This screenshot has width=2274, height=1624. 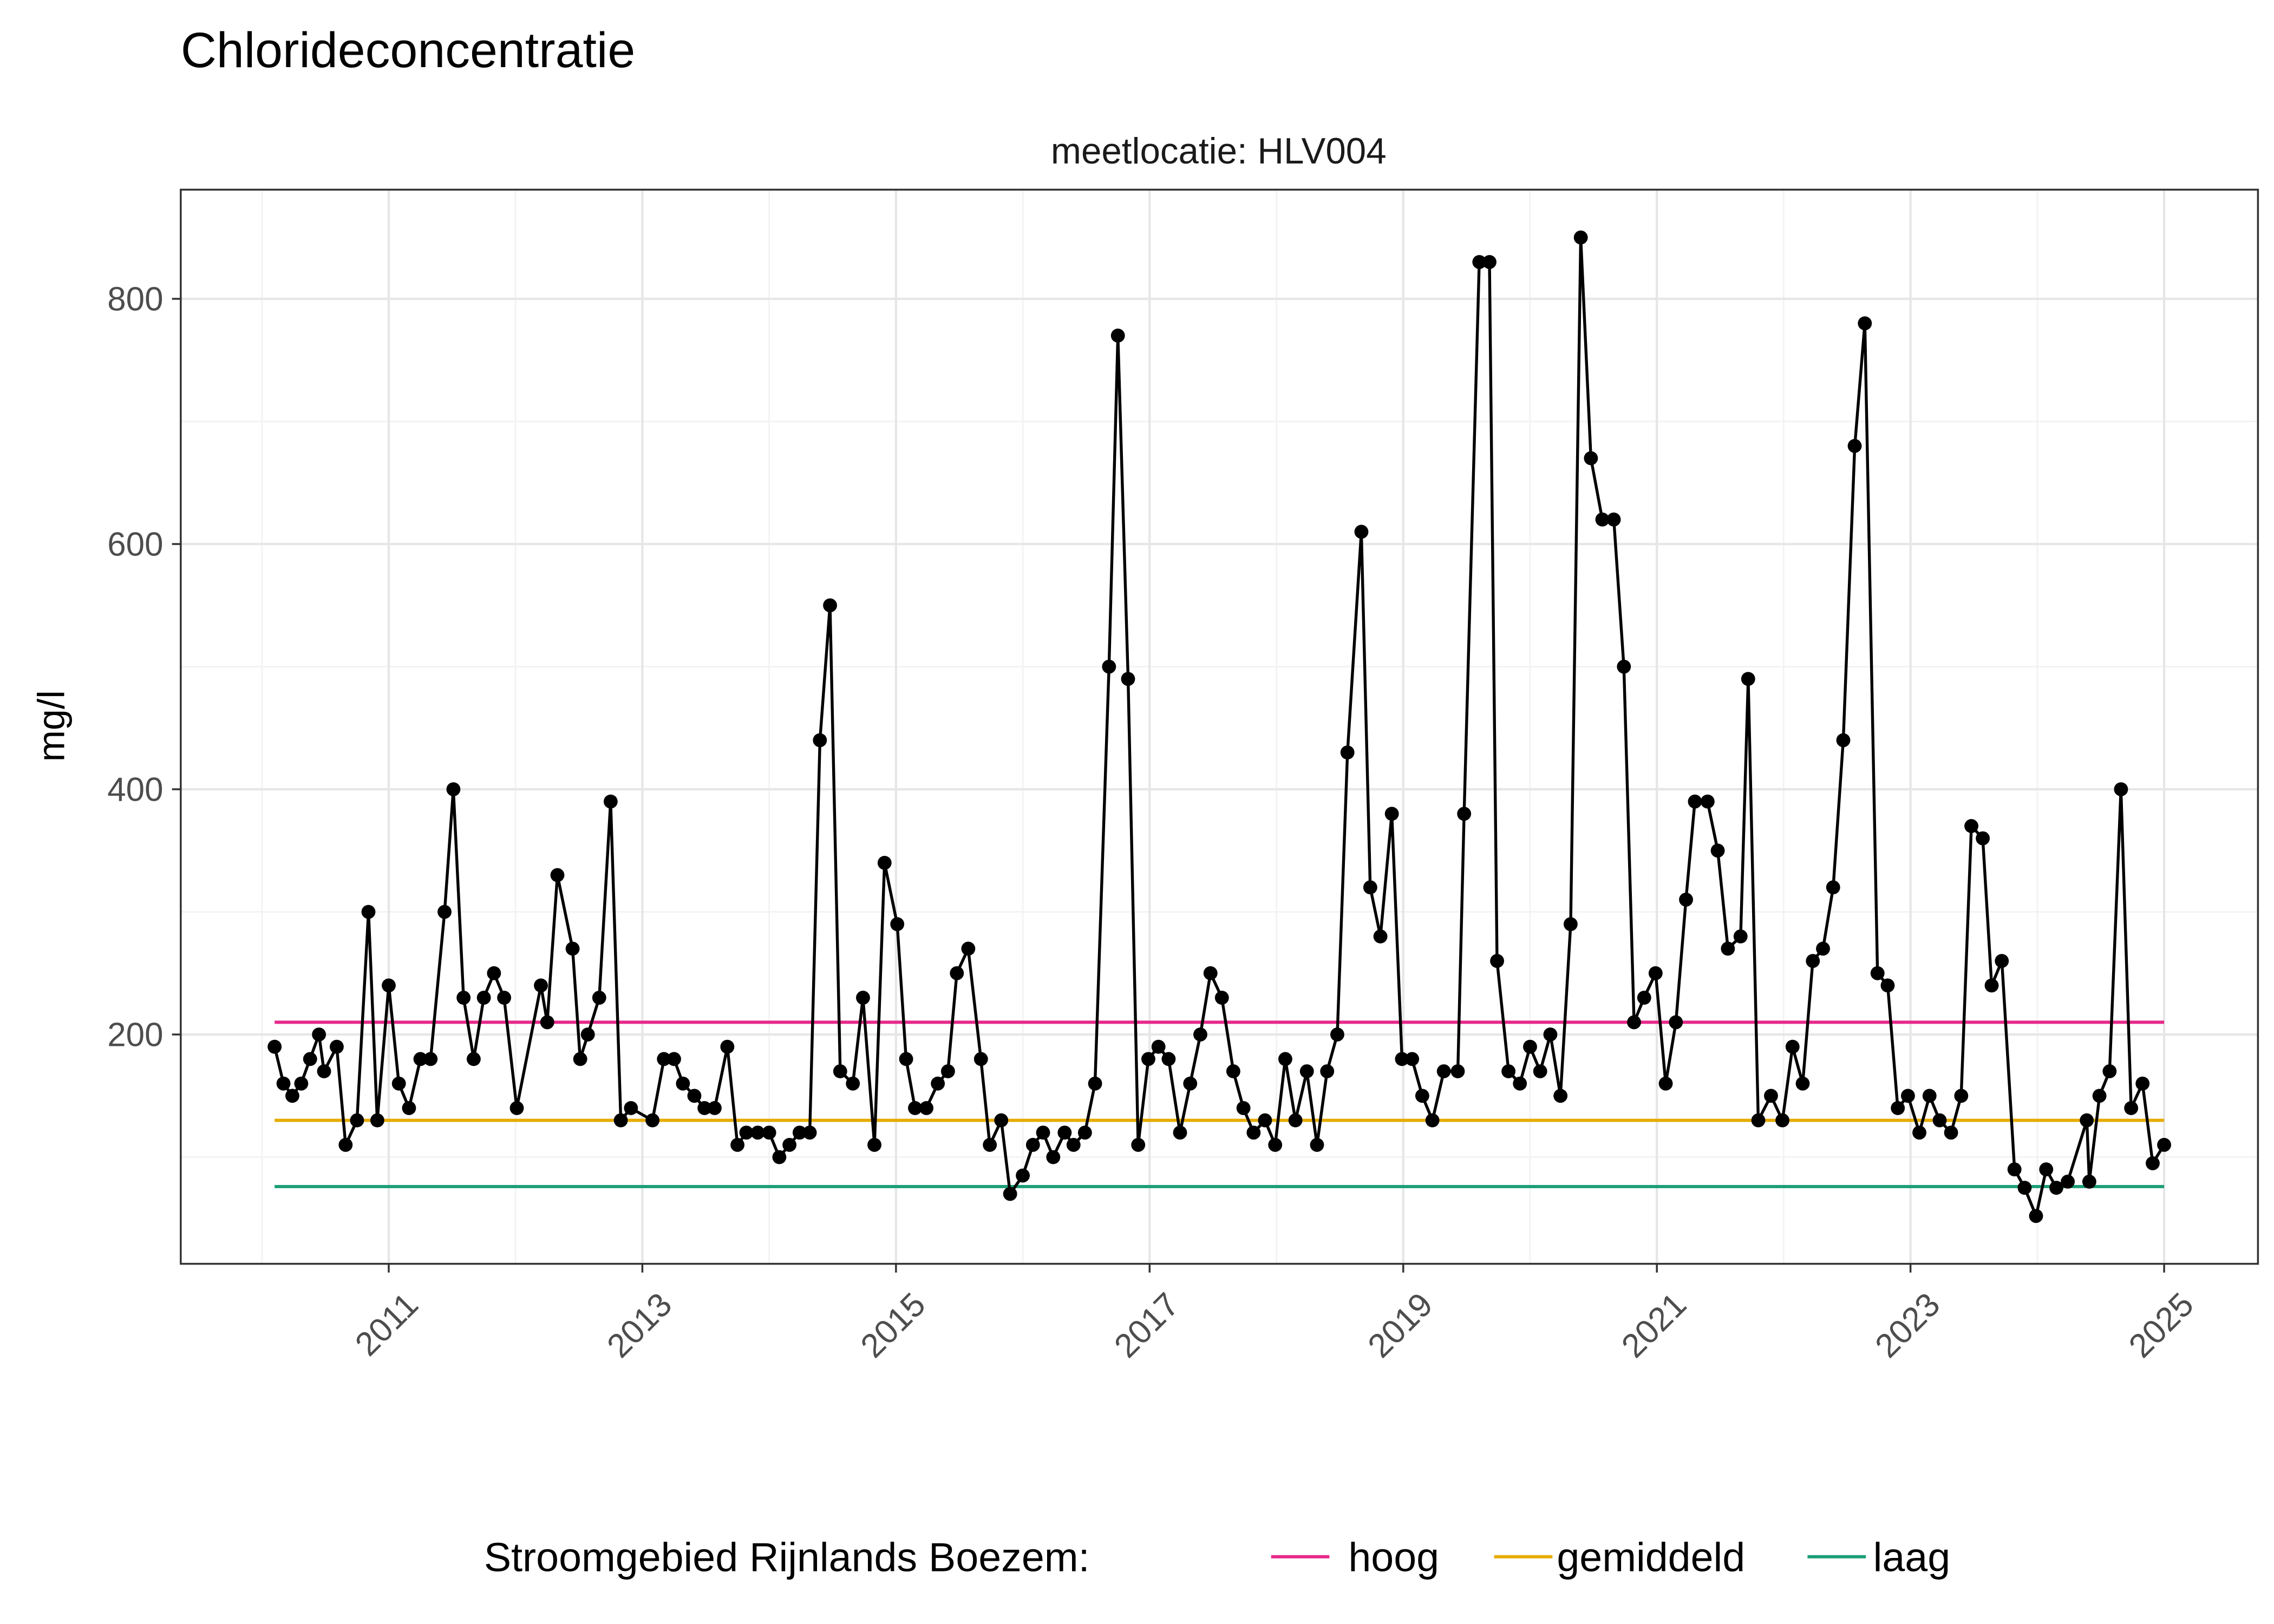 What do you see at coordinates (51, 726) in the screenshot?
I see `y-axis-label: mg/l` at bounding box center [51, 726].